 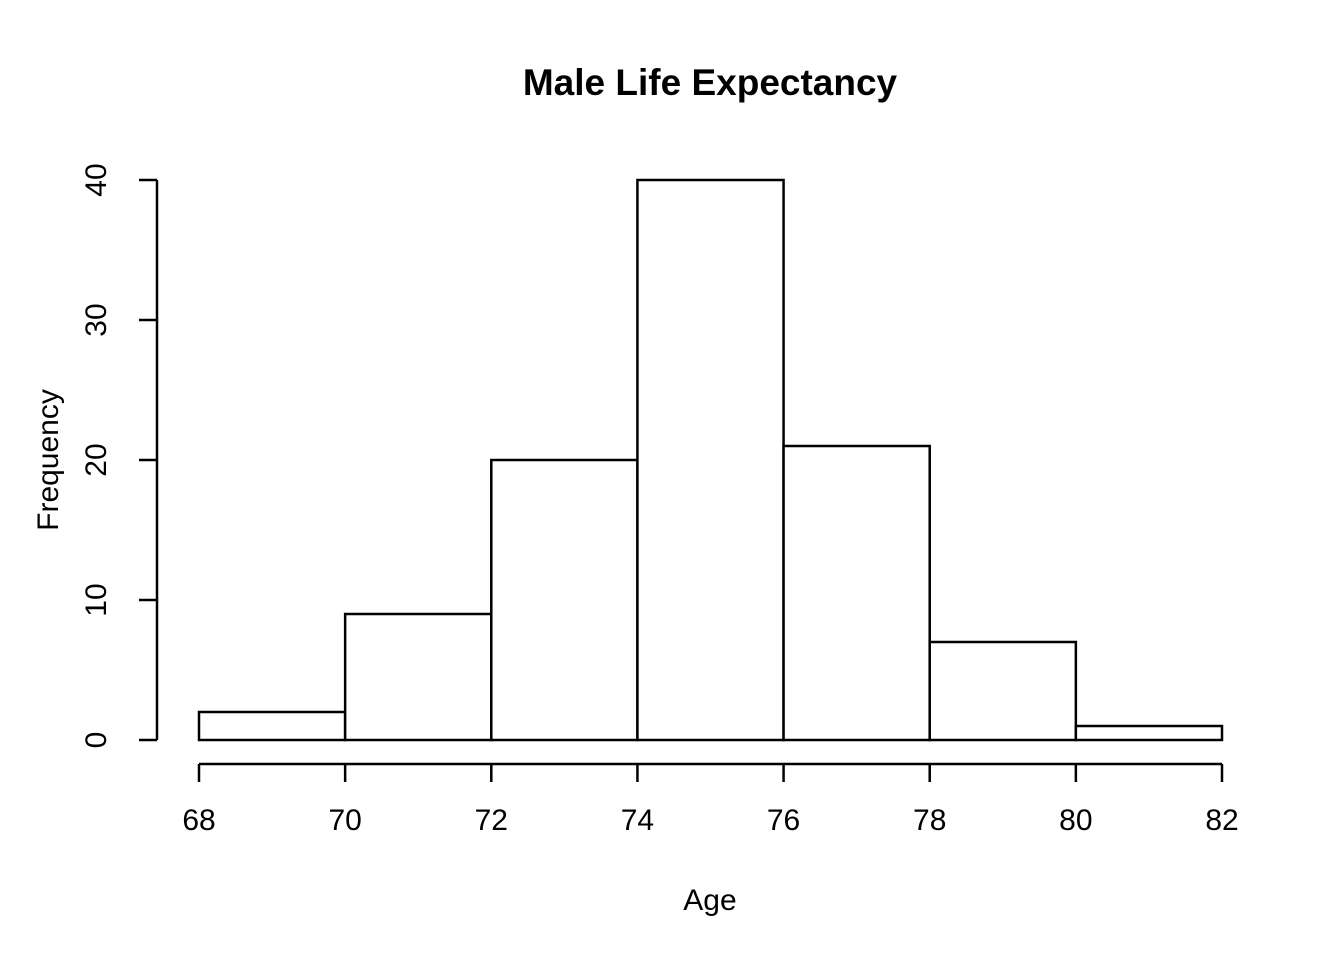 I want to click on x-tick-label: 70, so click(x=344, y=820).